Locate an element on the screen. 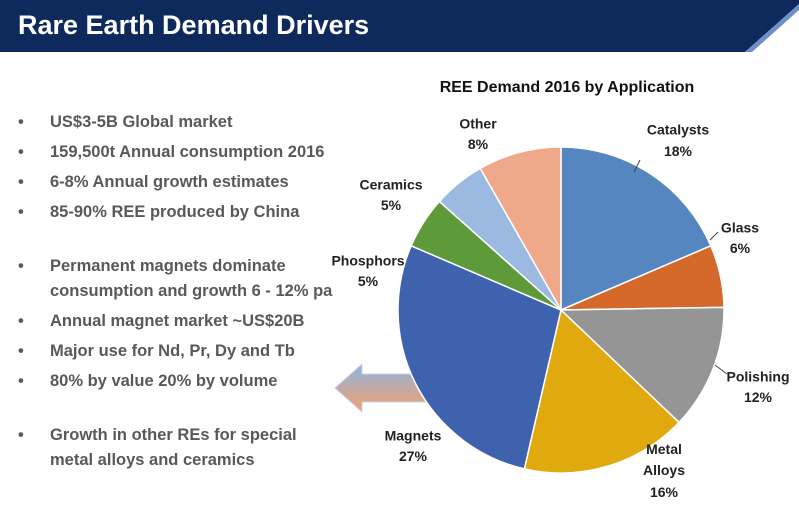 Image resolution: width=799 pixels, height=507 pixels. bullet-item: US$3-5B Global market is located at coordinates (175, 122).